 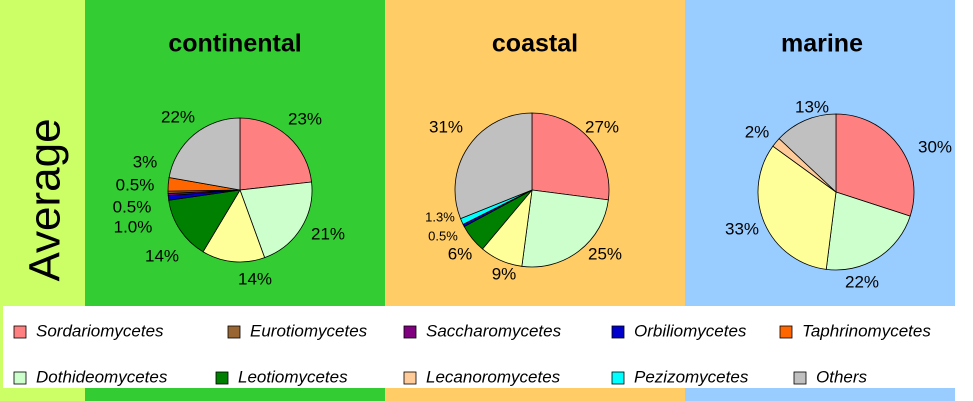 I want to click on legend-label: Pezizomycetes, so click(x=691, y=376).